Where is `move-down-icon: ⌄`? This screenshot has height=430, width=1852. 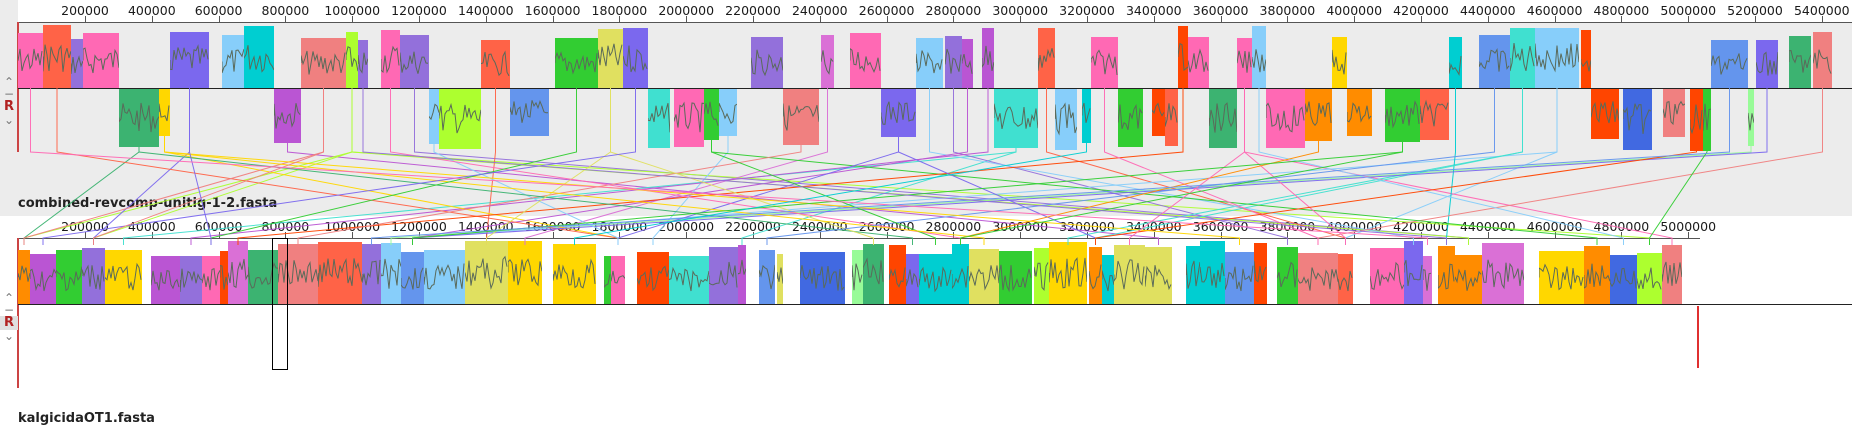
move-down-icon: ⌄ is located at coordinates (9, 336).